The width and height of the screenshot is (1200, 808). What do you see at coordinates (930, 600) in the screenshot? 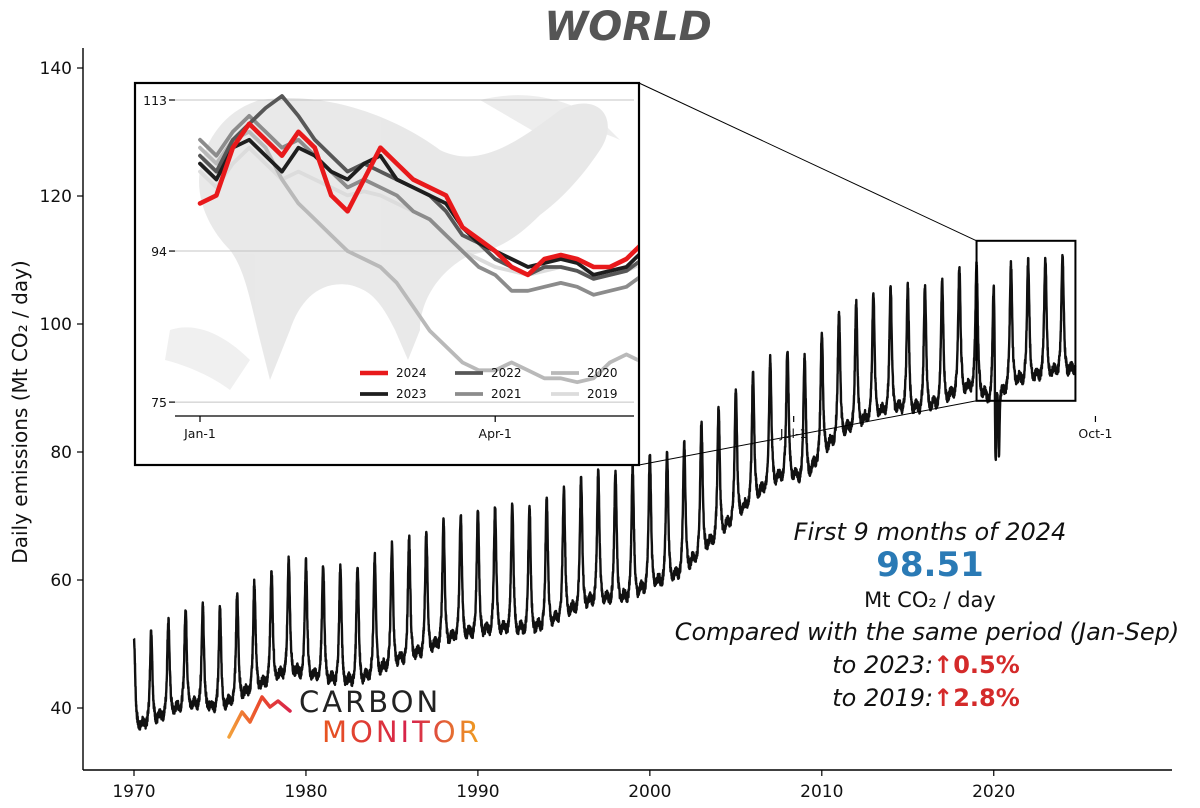
I see `summary-unit: Mt CO₂ / day` at bounding box center [930, 600].